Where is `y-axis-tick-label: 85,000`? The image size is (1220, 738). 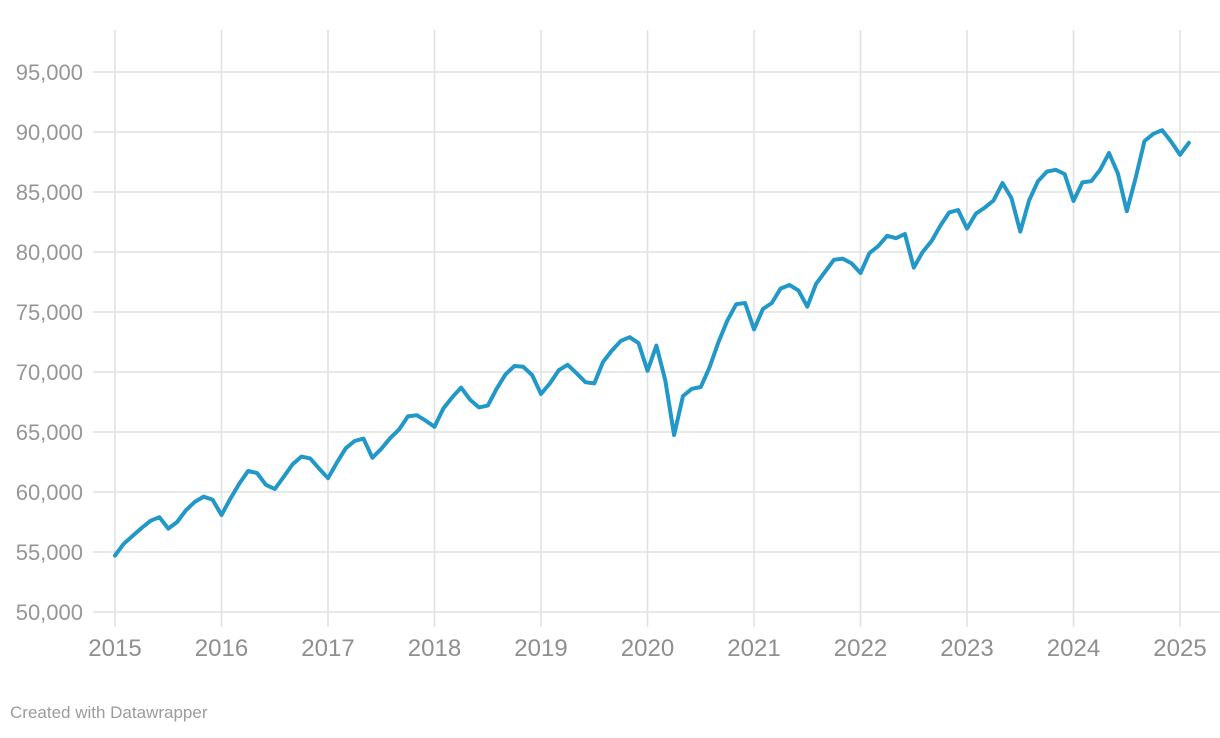 y-axis-tick-label: 85,000 is located at coordinates (49, 192).